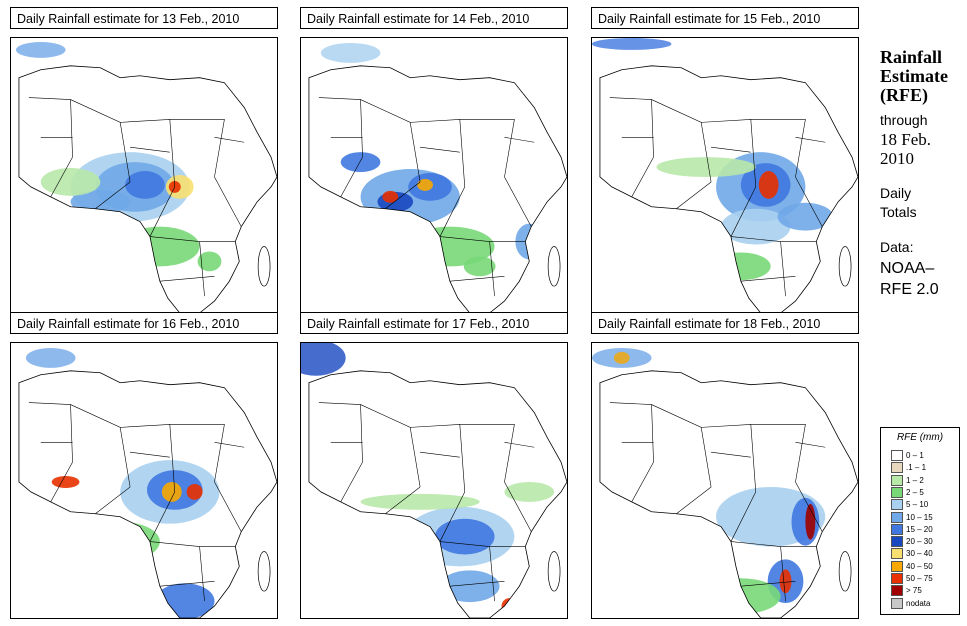 Image resolution: width=967 pixels, height=626 pixels. I want to click on rainfall-map-17-feb, so click(434, 480).